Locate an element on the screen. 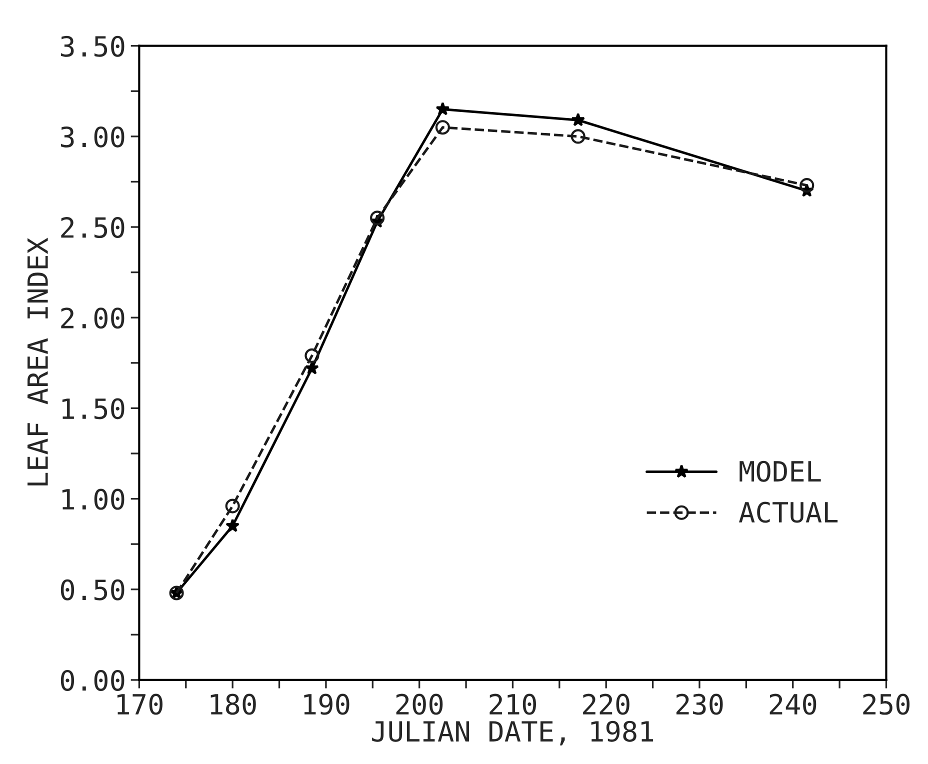 The height and width of the screenshot is (764, 928). x-tick-label: 220 is located at coordinates (606, 704).